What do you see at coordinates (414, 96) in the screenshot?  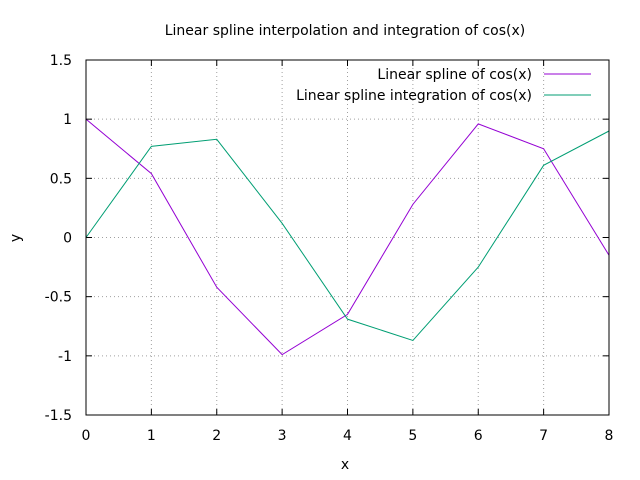 I see `legend-label-2: Linear spline integration of cos(x)` at bounding box center [414, 96].